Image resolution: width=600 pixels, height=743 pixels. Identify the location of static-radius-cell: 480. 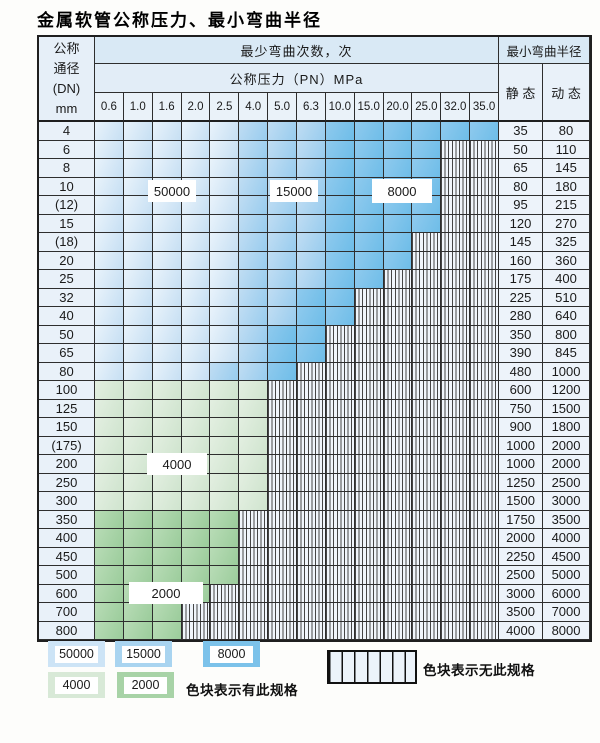
(521, 371).